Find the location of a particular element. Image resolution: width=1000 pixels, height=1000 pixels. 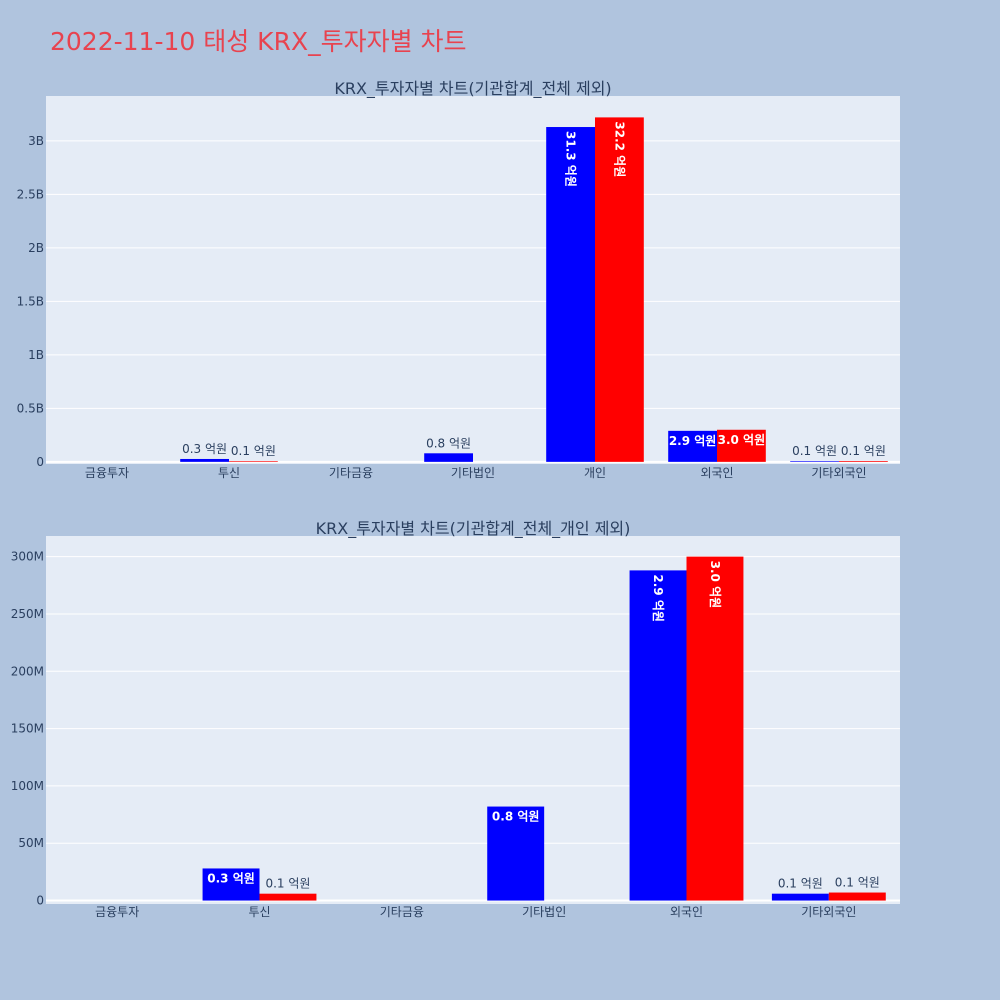

y-tick-label: 200M is located at coordinates (27, 671).